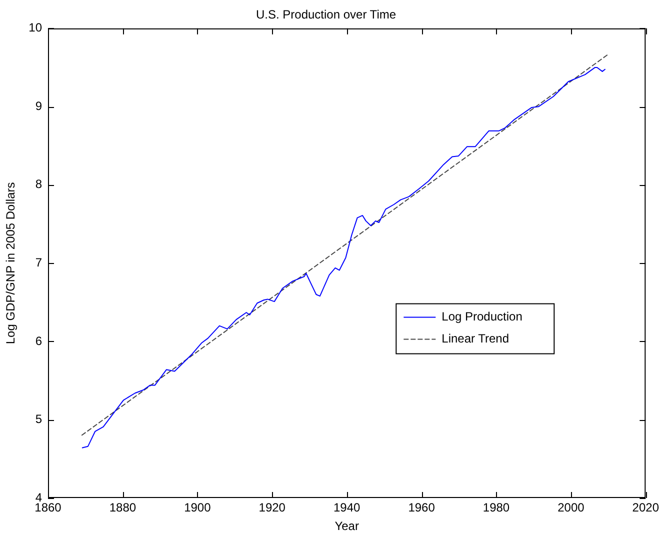 The image size is (662, 536). What do you see at coordinates (482, 317) in the screenshot?
I see `legend-label: Log Production` at bounding box center [482, 317].